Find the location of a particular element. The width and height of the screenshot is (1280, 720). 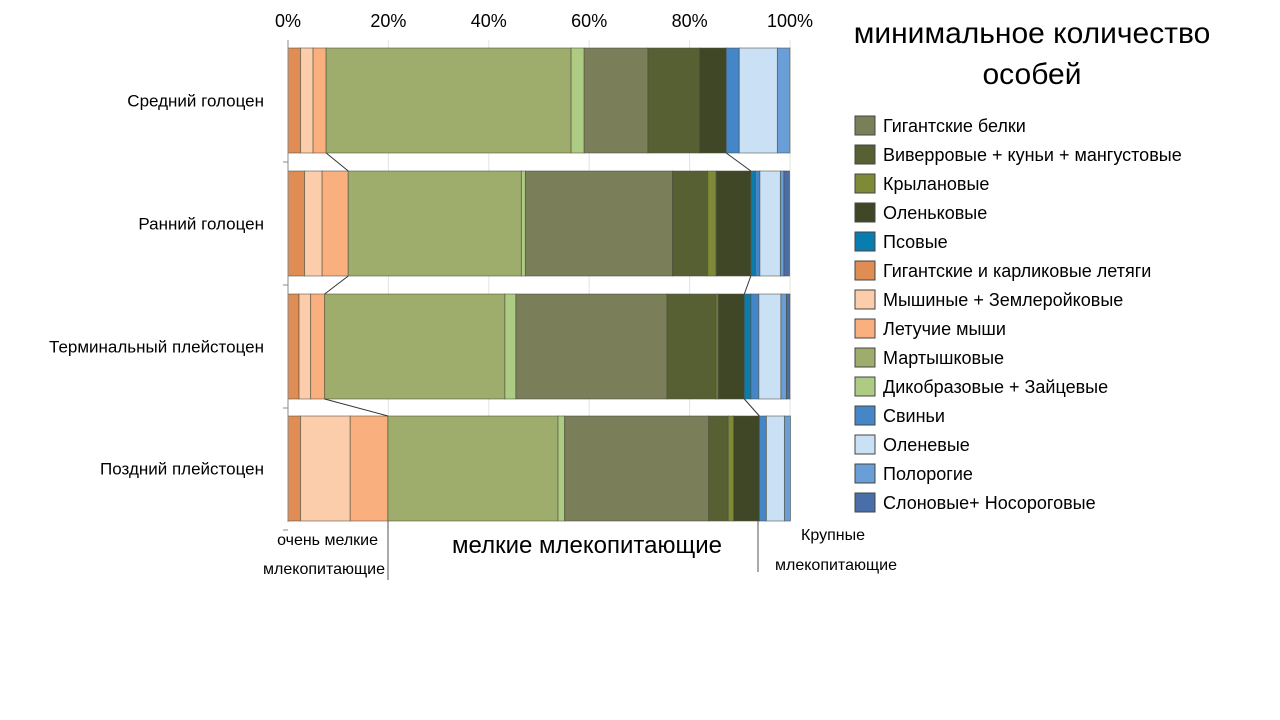

chart-title-line-1: минимальное количество is located at coordinates (1032, 33).